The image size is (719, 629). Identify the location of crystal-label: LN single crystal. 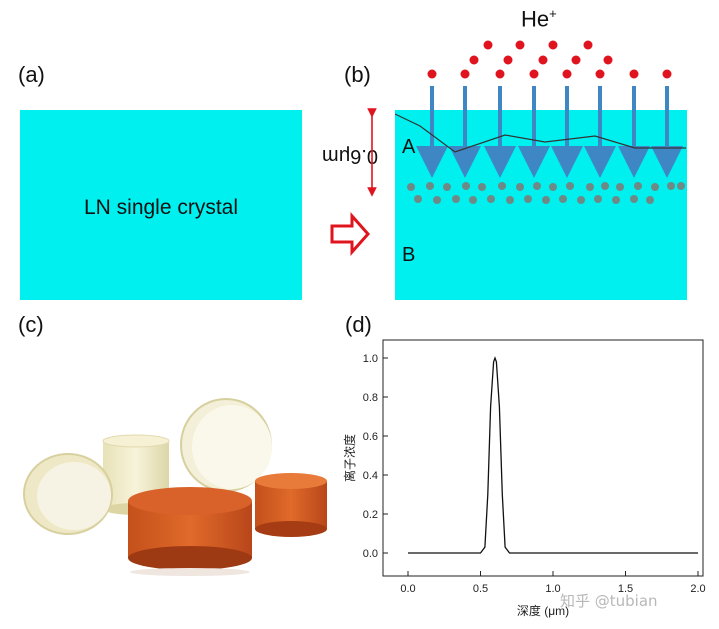
(161, 207).